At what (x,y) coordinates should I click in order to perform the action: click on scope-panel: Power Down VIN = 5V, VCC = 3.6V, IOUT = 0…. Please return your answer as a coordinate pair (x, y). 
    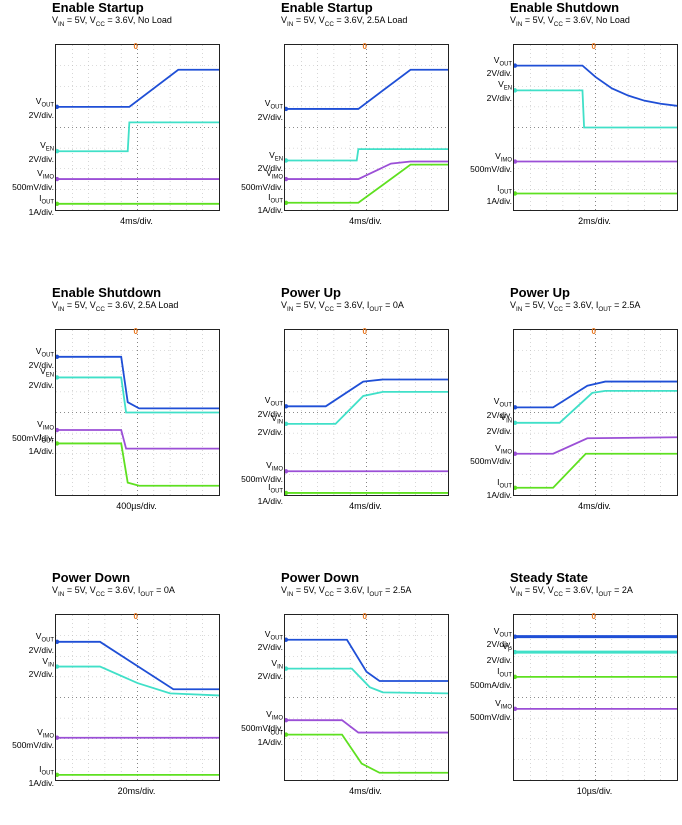
    Looking at the image, I should click on (114, 697).